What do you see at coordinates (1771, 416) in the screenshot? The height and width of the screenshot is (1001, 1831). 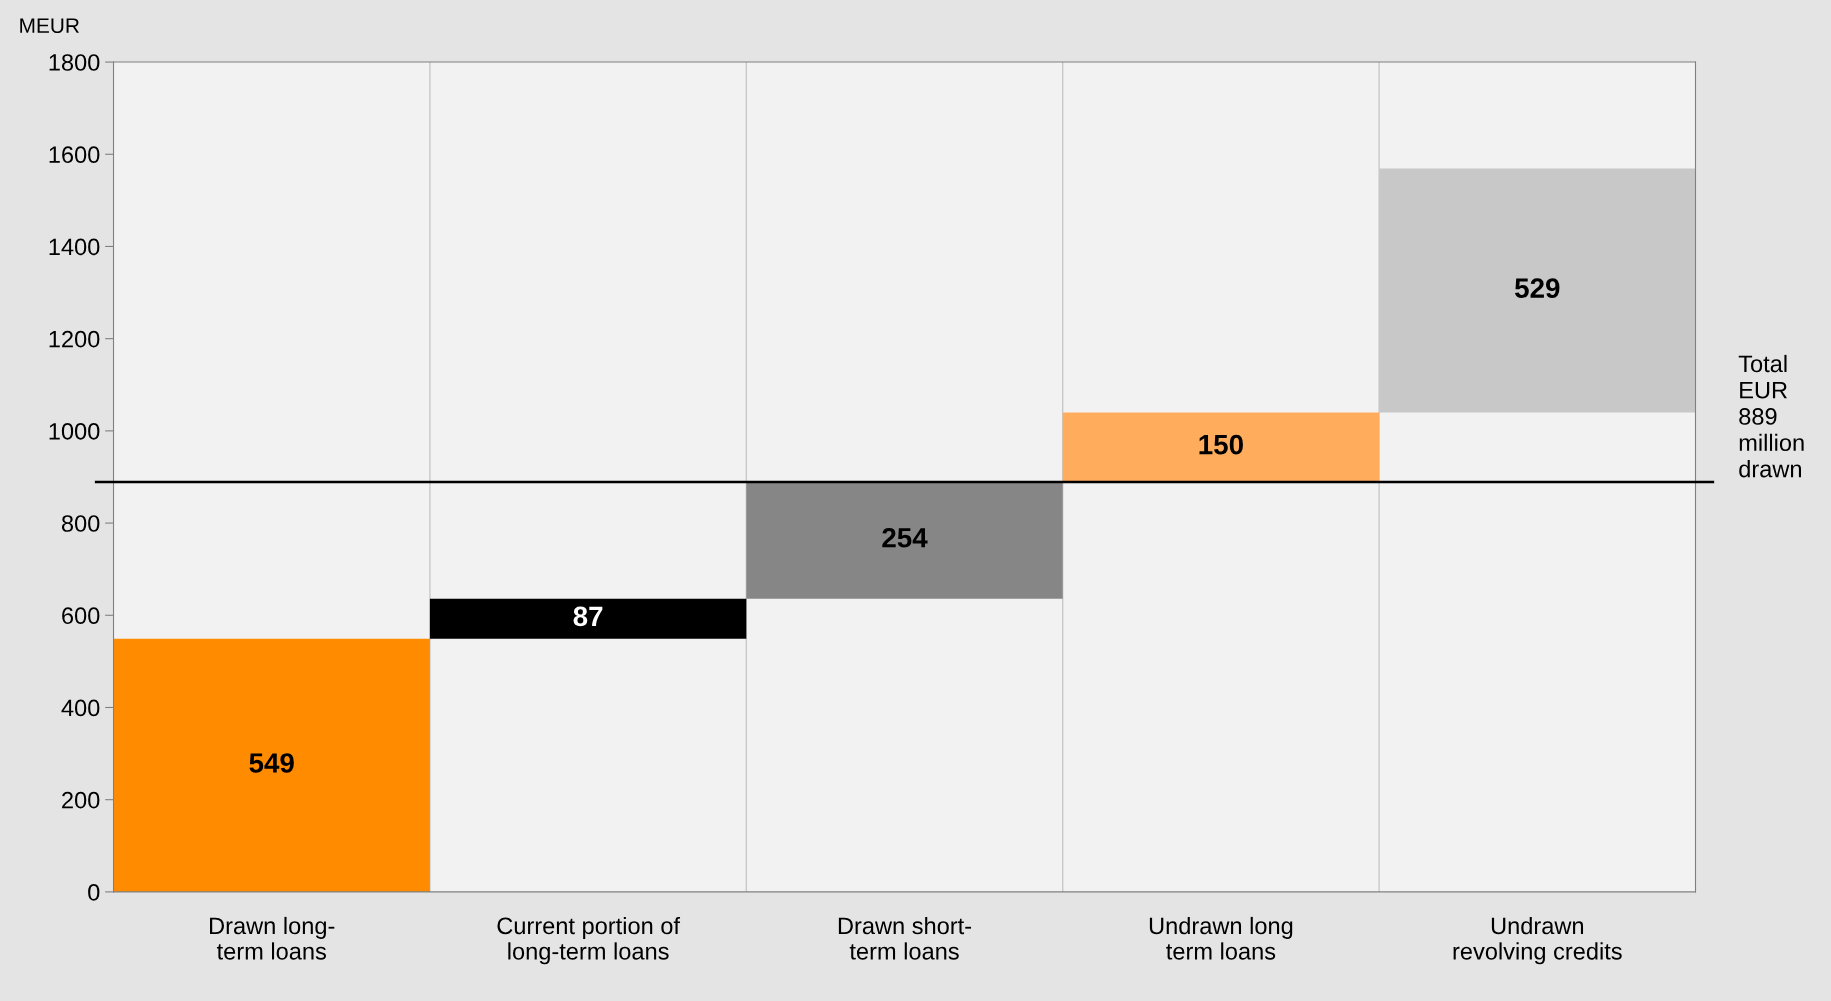 I see `ref-line-label: Total EUR 889 million drawn` at bounding box center [1771, 416].